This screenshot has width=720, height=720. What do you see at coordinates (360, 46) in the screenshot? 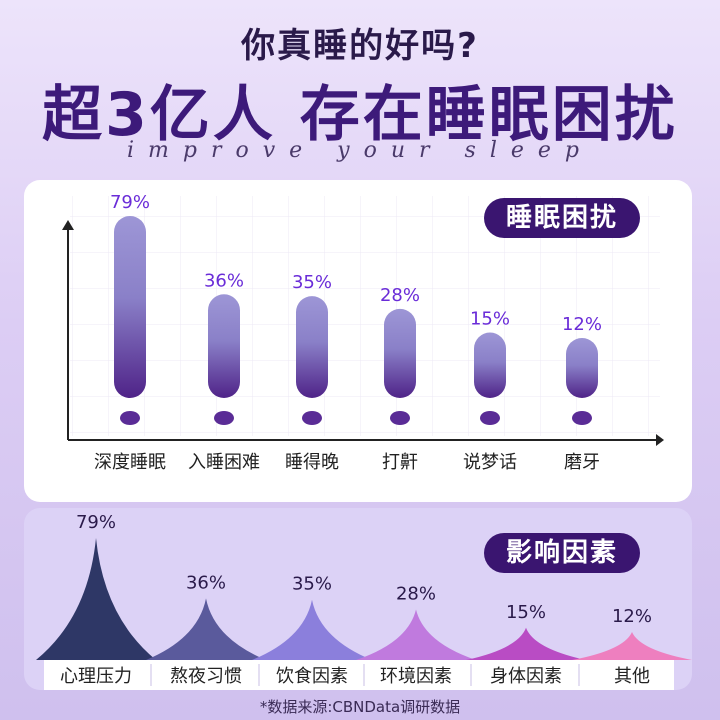
I see `header-subtitle: 你真睡的好吗?` at bounding box center [360, 46].